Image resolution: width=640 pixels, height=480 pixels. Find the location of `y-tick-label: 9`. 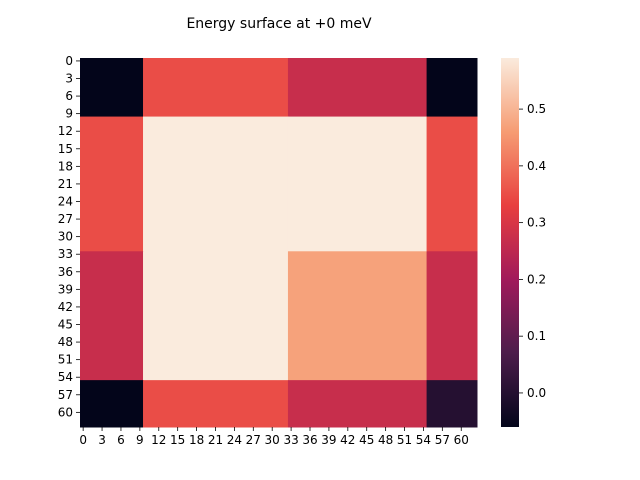

y-tick-label: 9 is located at coordinates (69, 114).